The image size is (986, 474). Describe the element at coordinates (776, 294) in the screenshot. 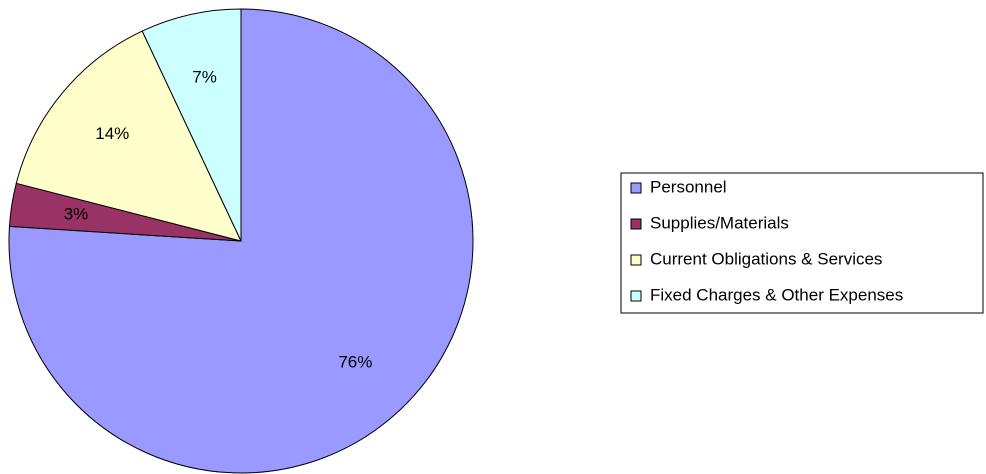

I see `legend-label: Fixed Charges & Other Expenses` at that location.